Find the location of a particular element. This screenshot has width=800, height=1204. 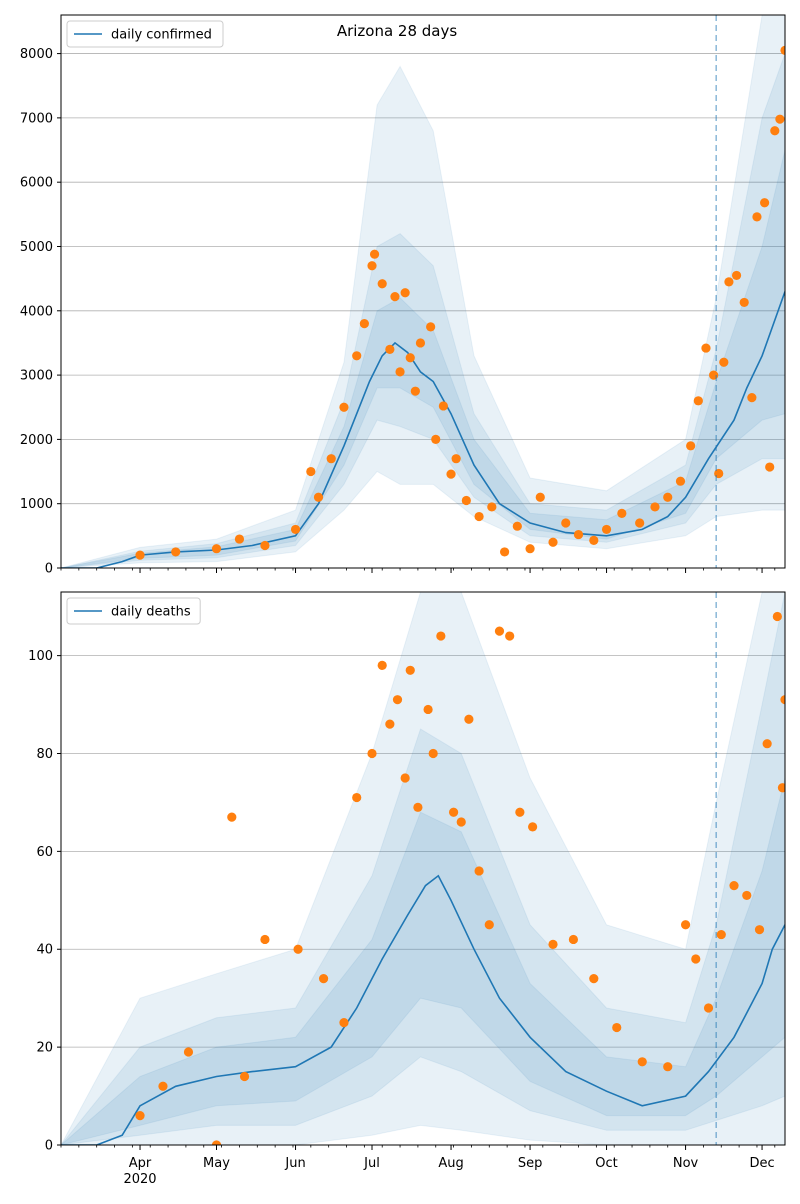

y-tick-label: 3000 is located at coordinates (36, 376).